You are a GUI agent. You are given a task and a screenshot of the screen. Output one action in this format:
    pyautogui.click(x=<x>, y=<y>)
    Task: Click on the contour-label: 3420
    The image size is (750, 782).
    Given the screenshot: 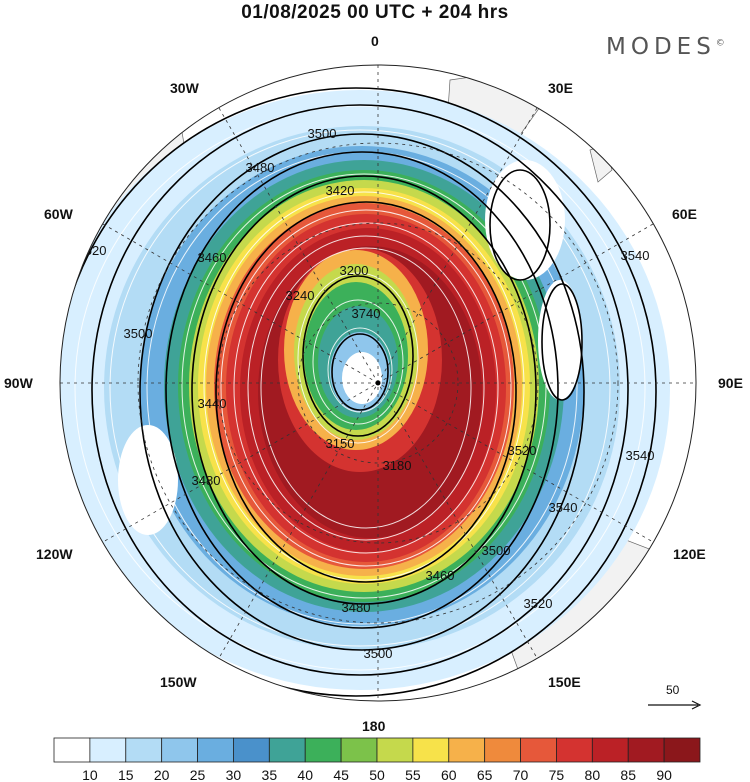 What is the action you would take?
    pyautogui.click(x=340, y=190)
    